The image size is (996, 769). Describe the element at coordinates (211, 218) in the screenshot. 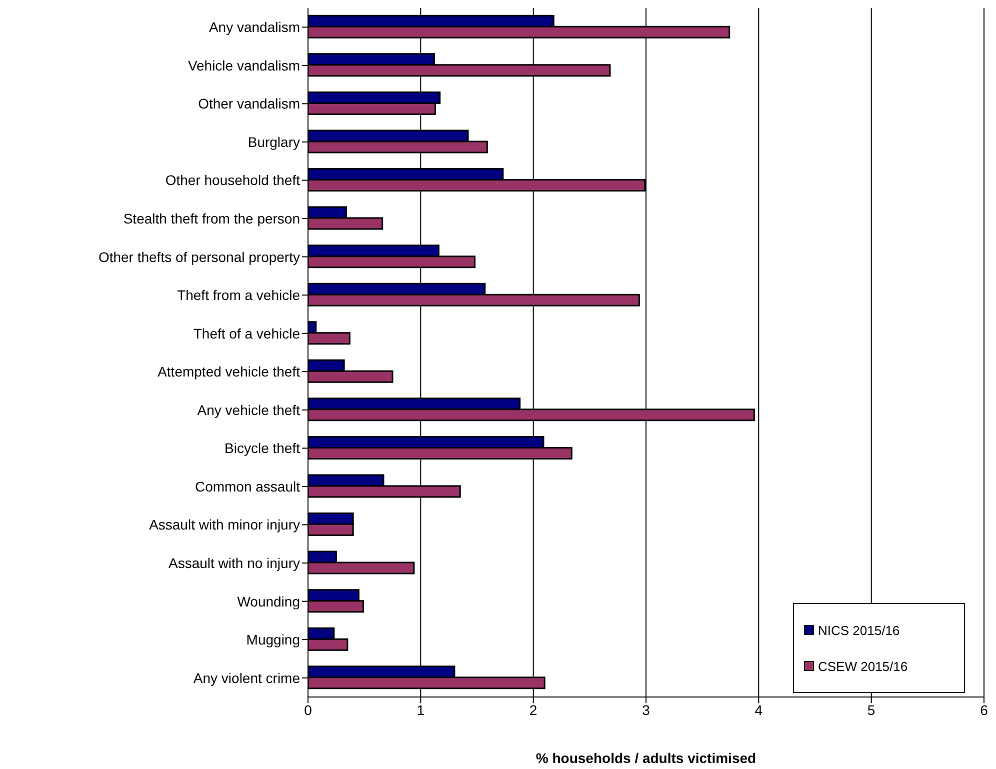

I see `y-tick-label: Stealth theft from the person` at that location.